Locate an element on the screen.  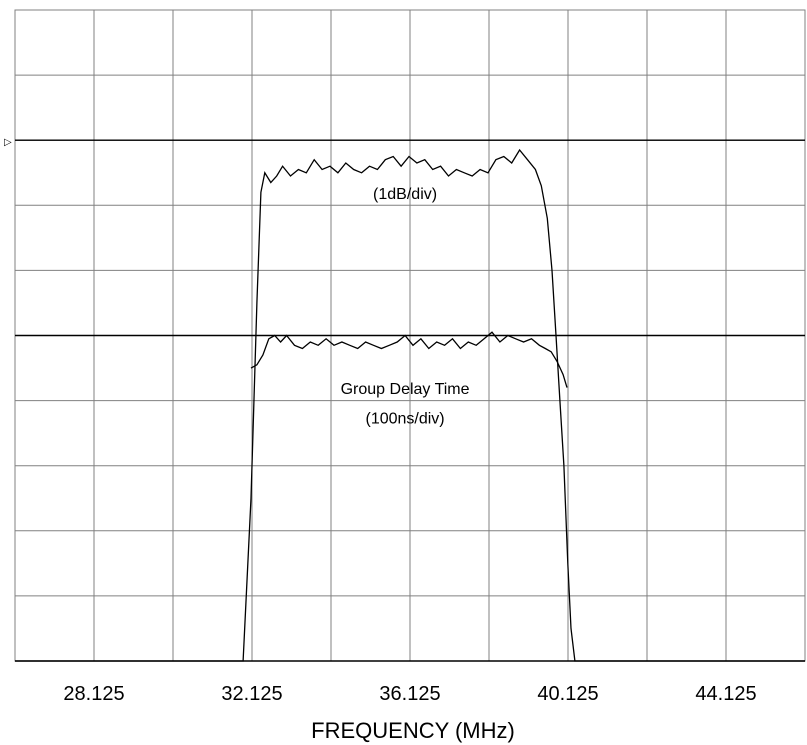
x-tick-label: 40.125 is located at coordinates (567, 694).